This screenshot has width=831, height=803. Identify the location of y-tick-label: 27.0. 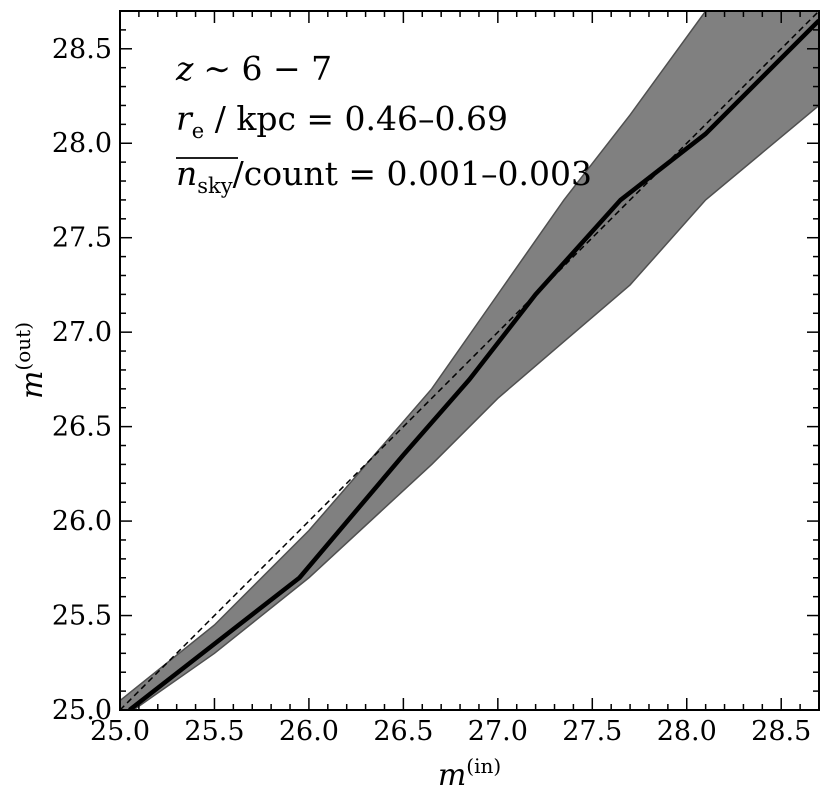
(82, 332).